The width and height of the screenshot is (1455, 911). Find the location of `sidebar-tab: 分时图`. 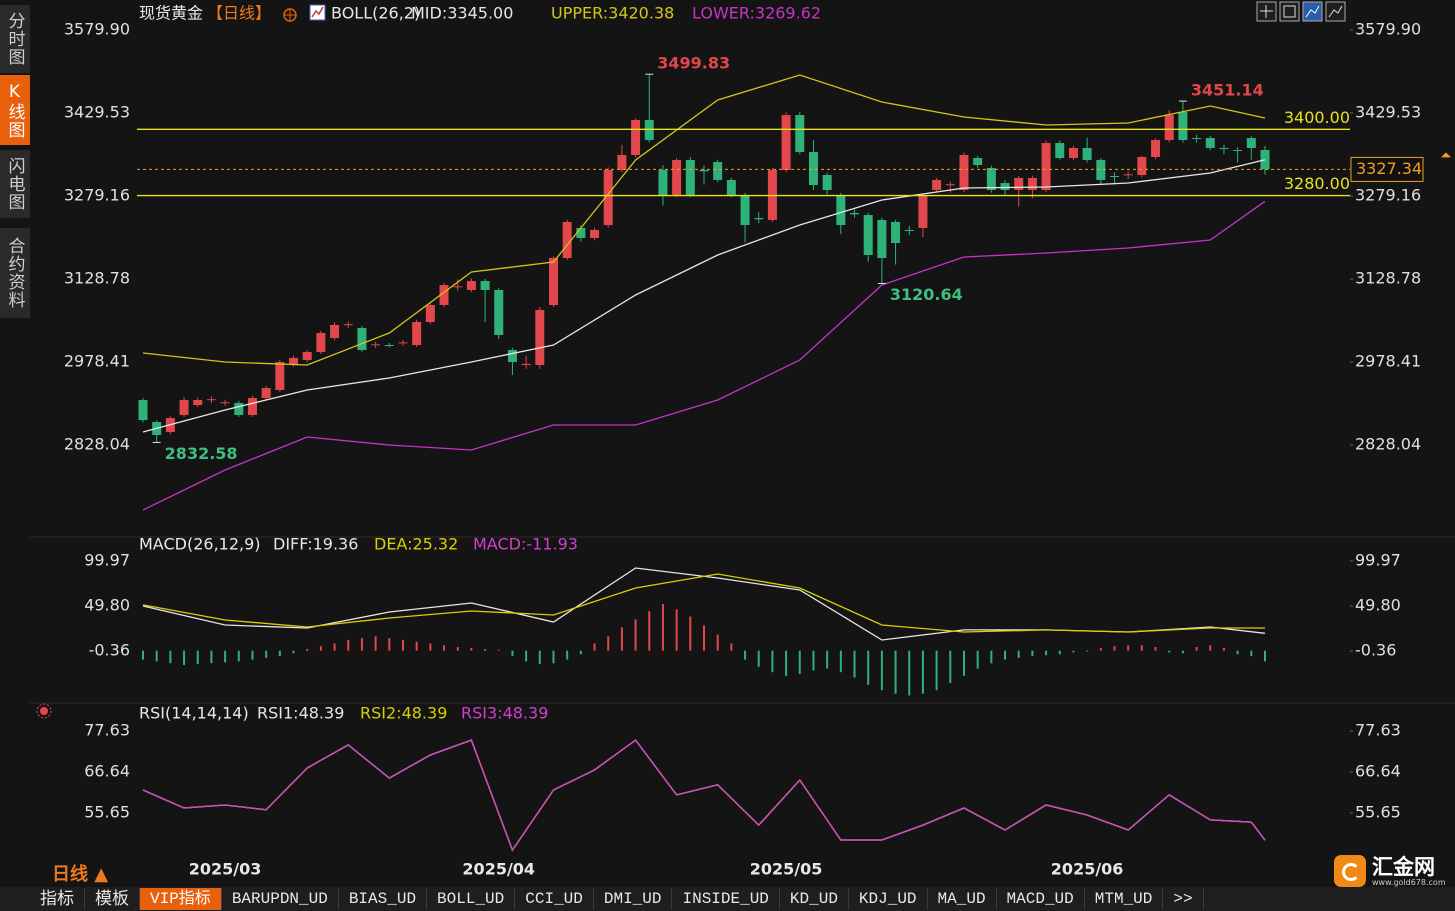

sidebar-tab: 分时图 is located at coordinates (15, 39).